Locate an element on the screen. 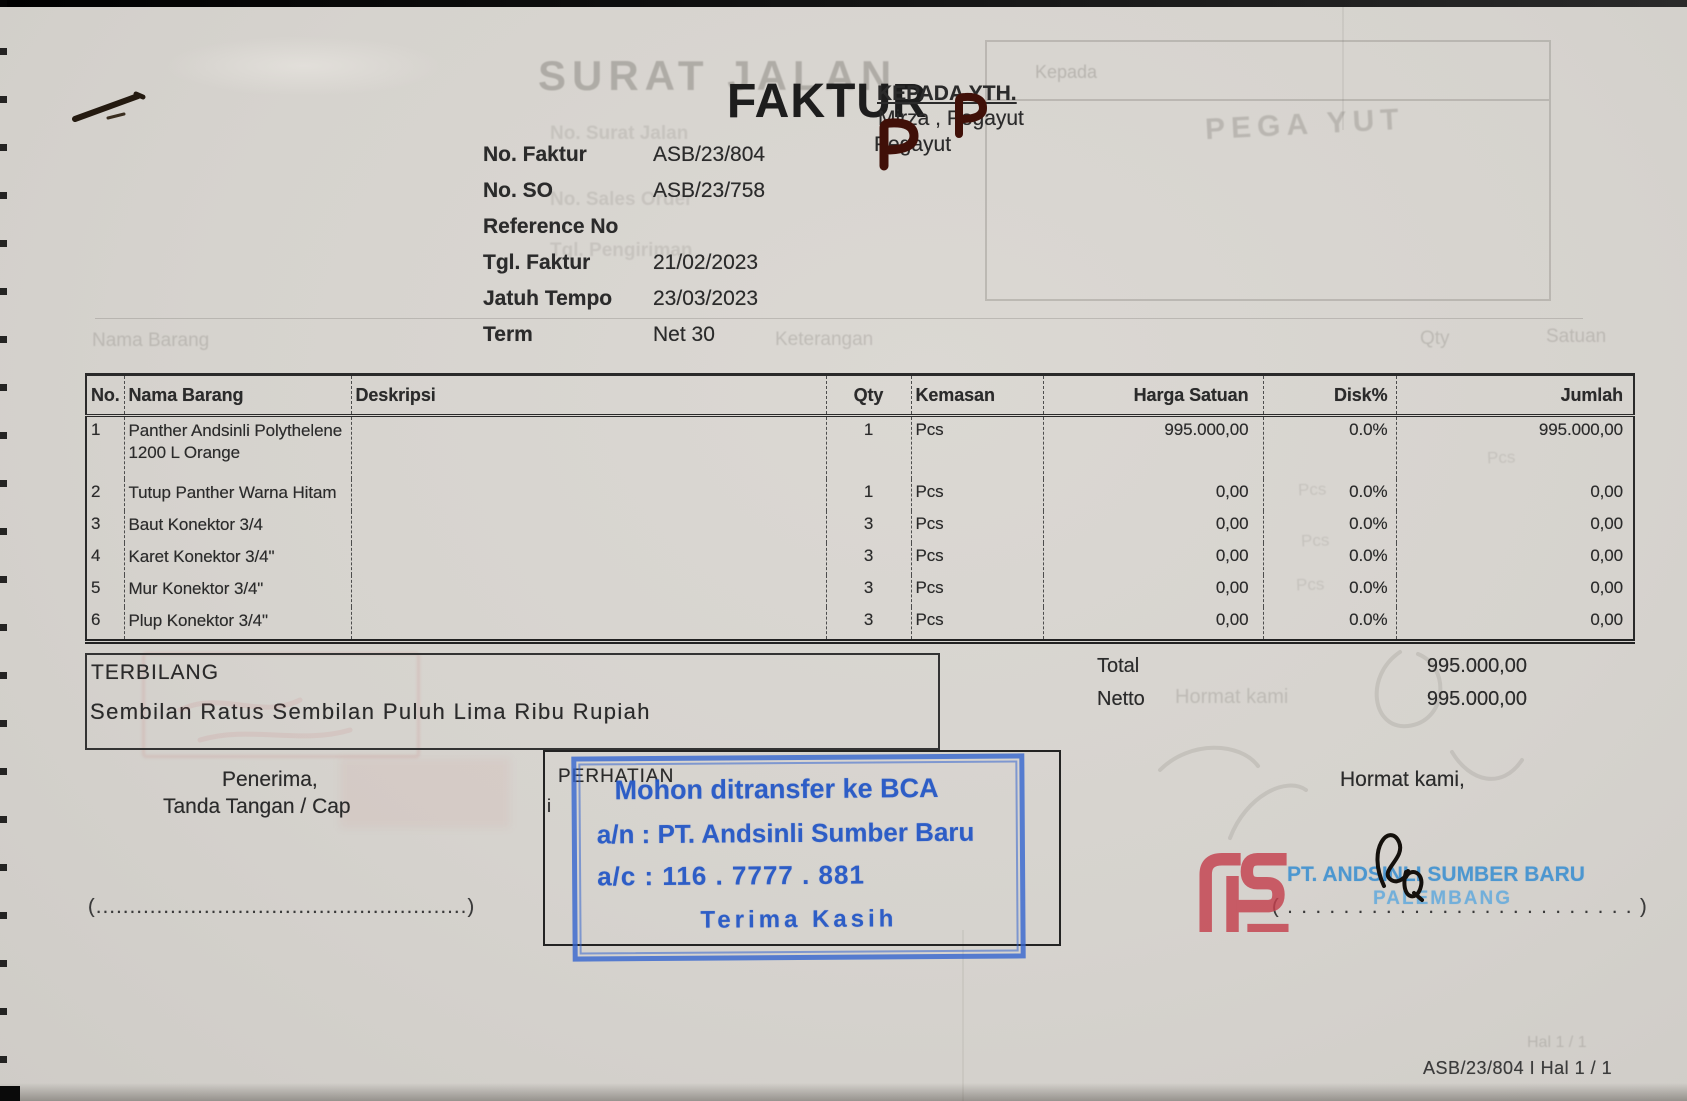  col-header-jumlah: Jumlah is located at coordinates (1514, 395).